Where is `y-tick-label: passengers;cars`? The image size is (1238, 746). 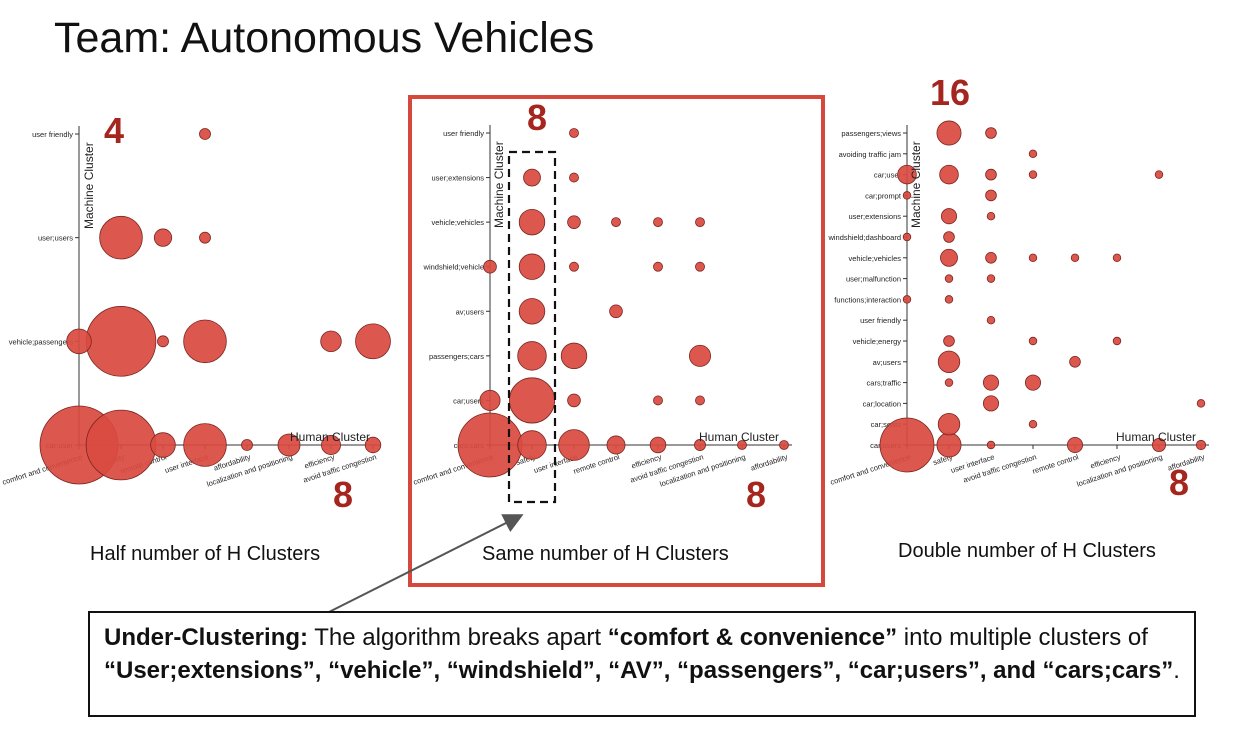 y-tick-label: passengers;cars is located at coordinates (456, 356).